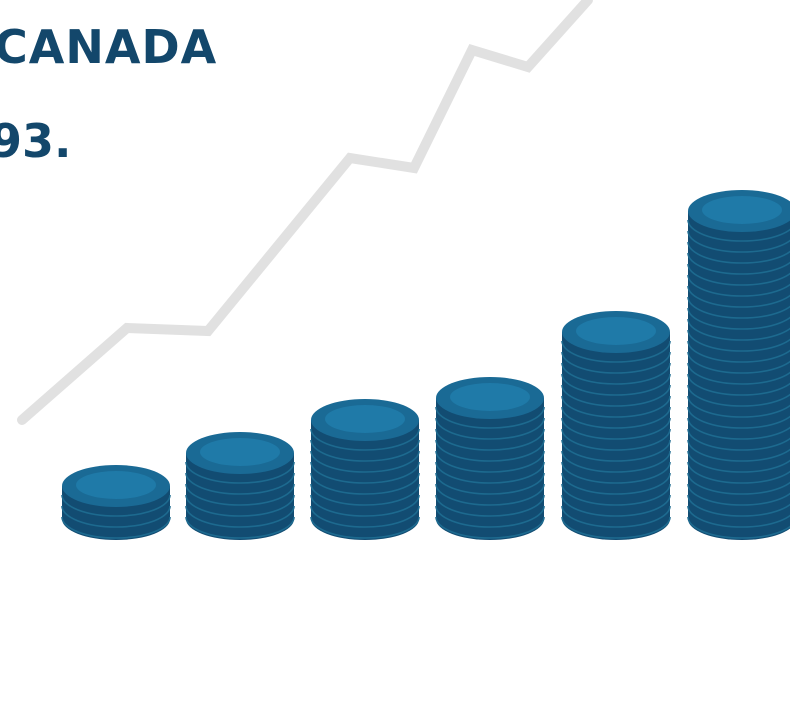 This screenshot has width=790, height=715. Describe the element at coordinates (36, 141) in the screenshot. I see `headline-line-2: 93.` at that location.